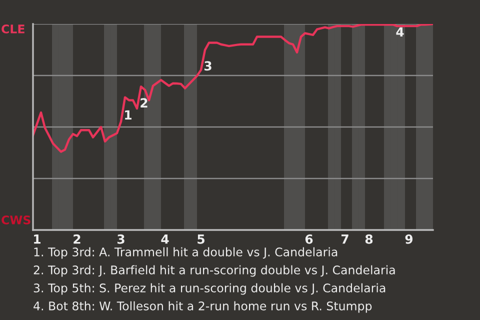  What do you see at coordinates (201, 239) in the screenshot?
I see `x-tick-label: 5` at bounding box center [201, 239].